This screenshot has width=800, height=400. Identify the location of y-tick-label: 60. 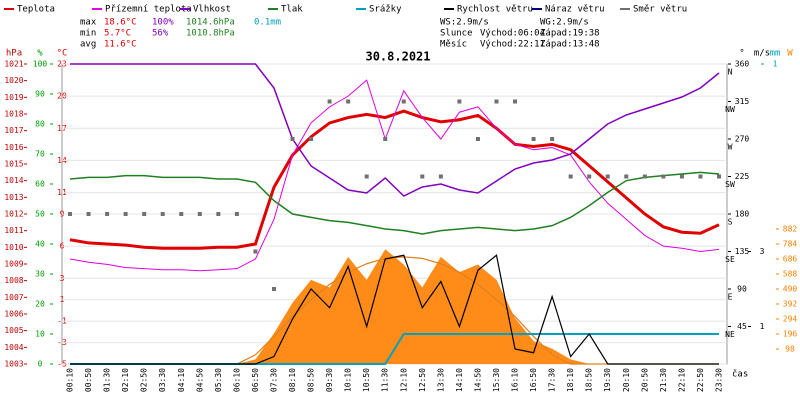
(40, 184).